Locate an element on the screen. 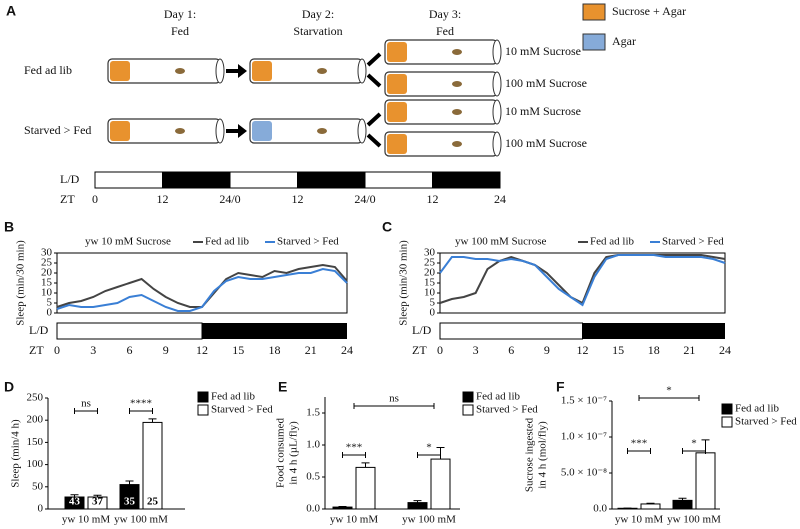 The height and width of the screenshot is (529, 800). day-title: Day 1: is located at coordinates (180, 14).